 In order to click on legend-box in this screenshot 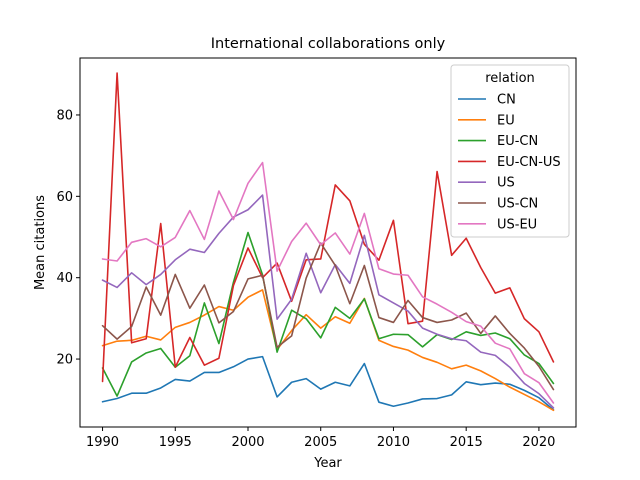, I will do `click(510, 151)`.